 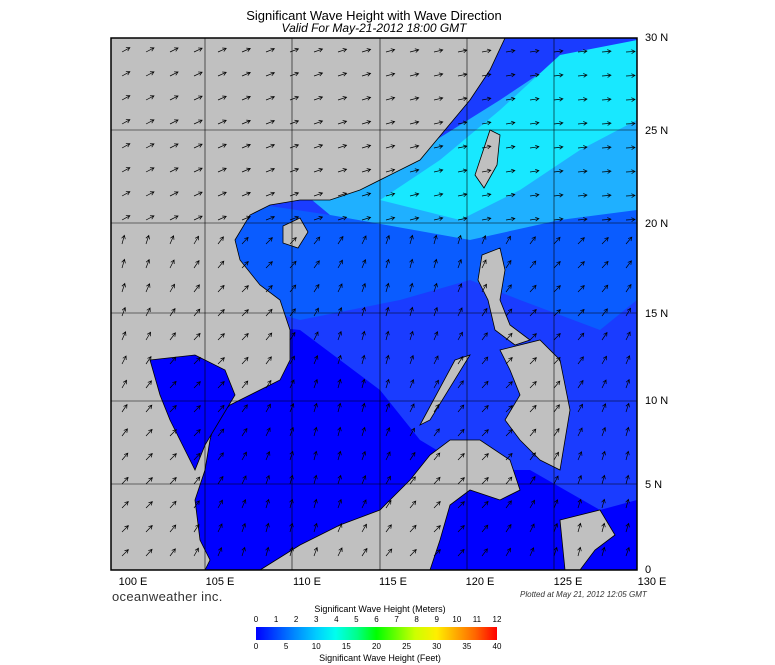 What do you see at coordinates (133, 582) in the screenshot?
I see `lon-label: 100 E` at bounding box center [133, 582].